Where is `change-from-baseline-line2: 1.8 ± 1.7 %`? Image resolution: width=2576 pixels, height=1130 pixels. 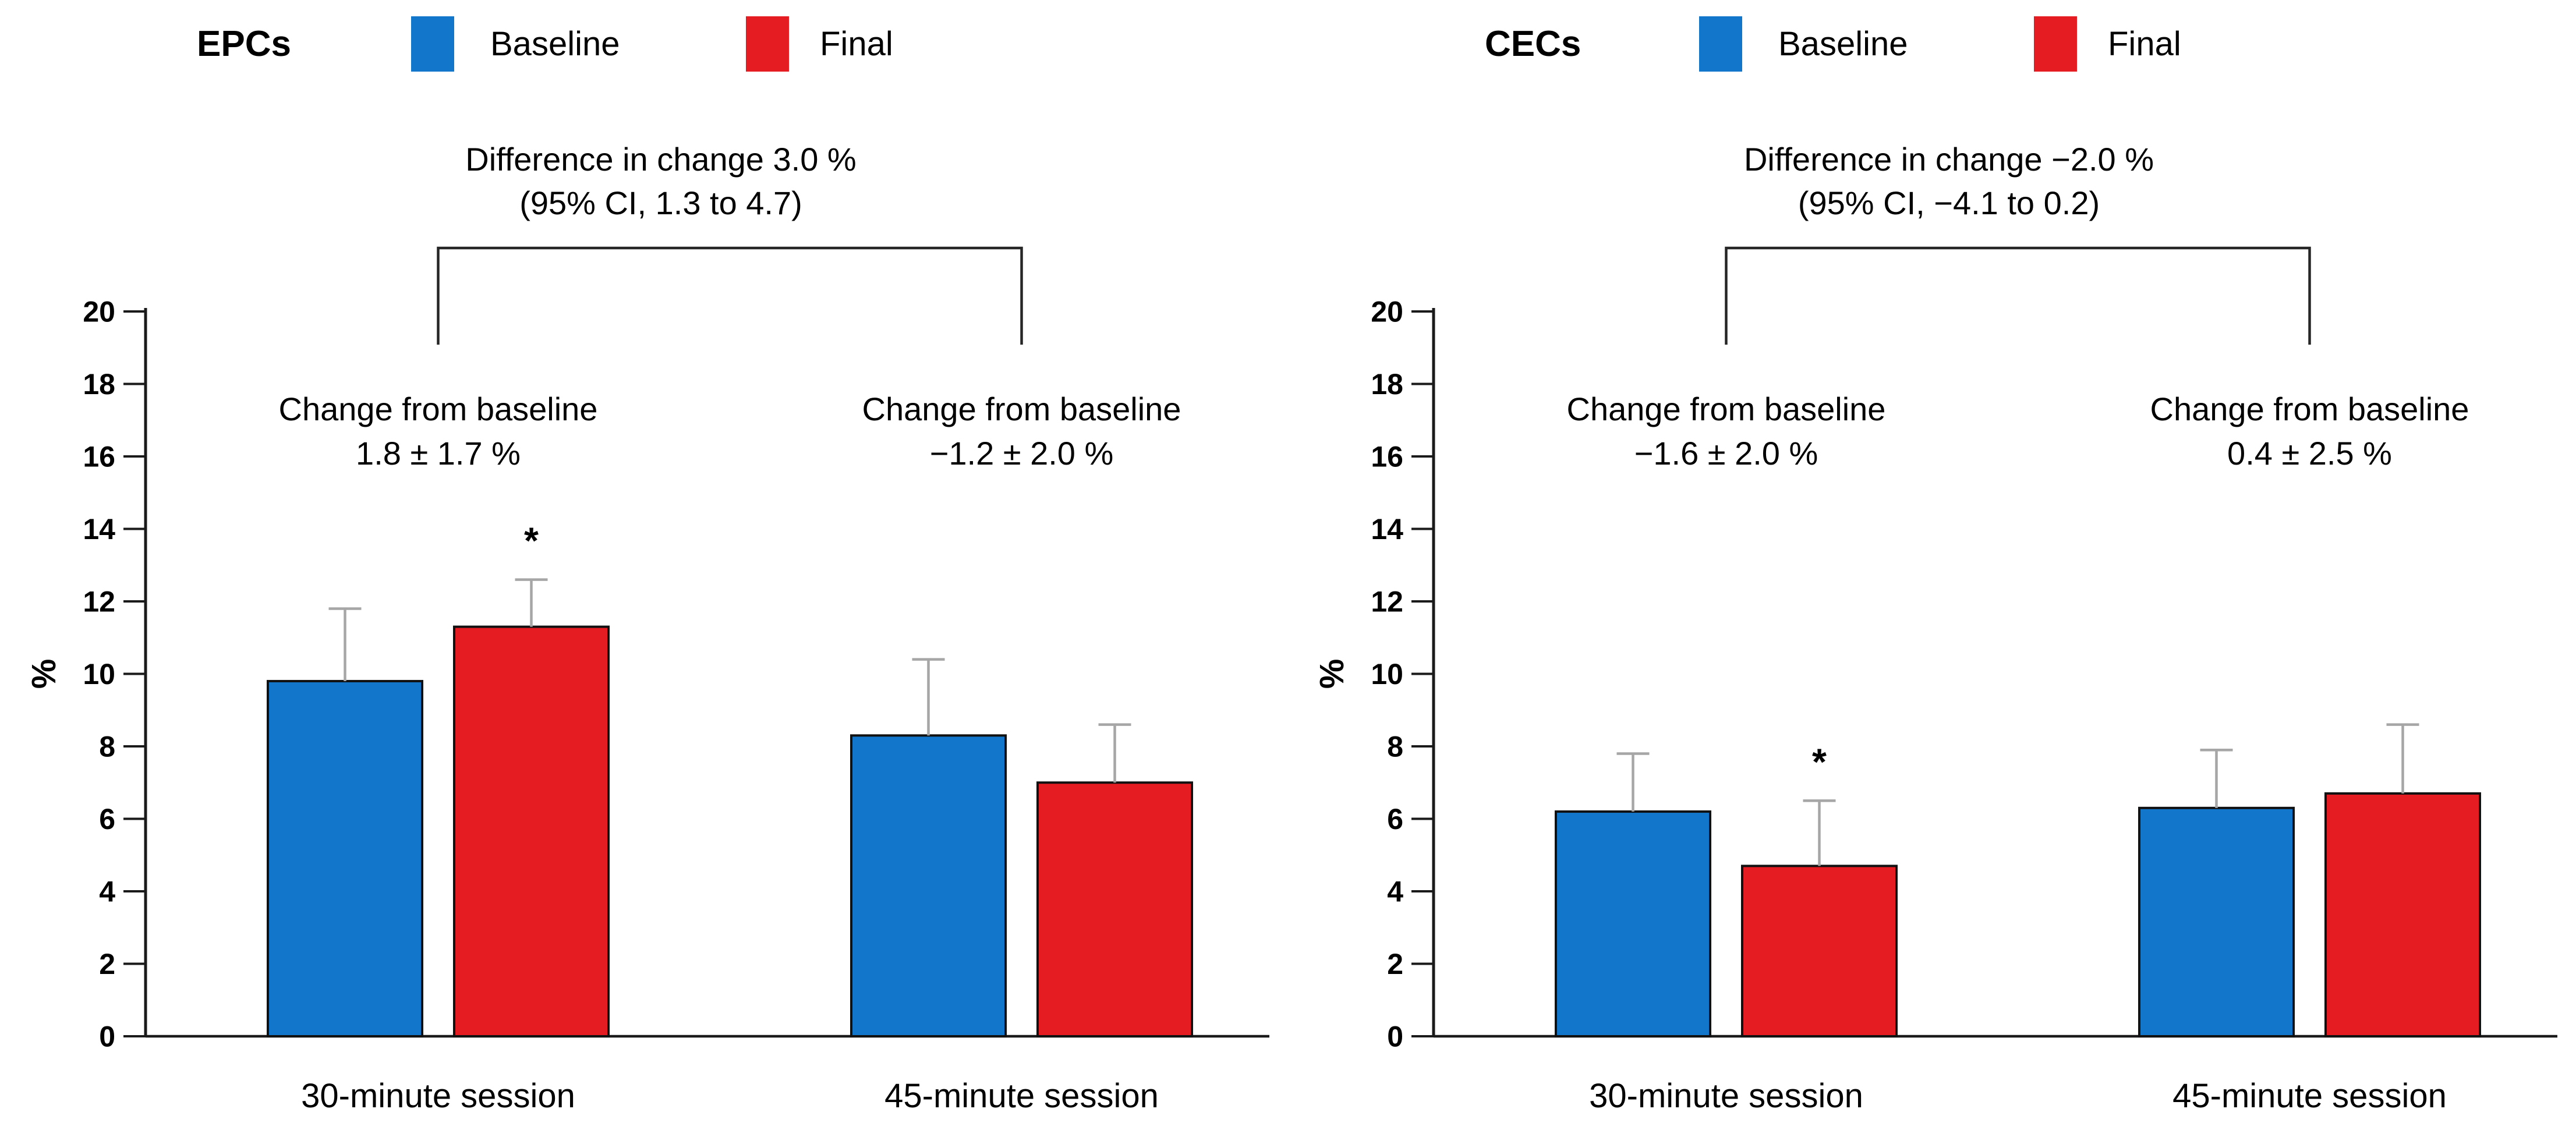 change-from-baseline-line2: 1.8 ± 1.7 % is located at coordinates (438, 453).